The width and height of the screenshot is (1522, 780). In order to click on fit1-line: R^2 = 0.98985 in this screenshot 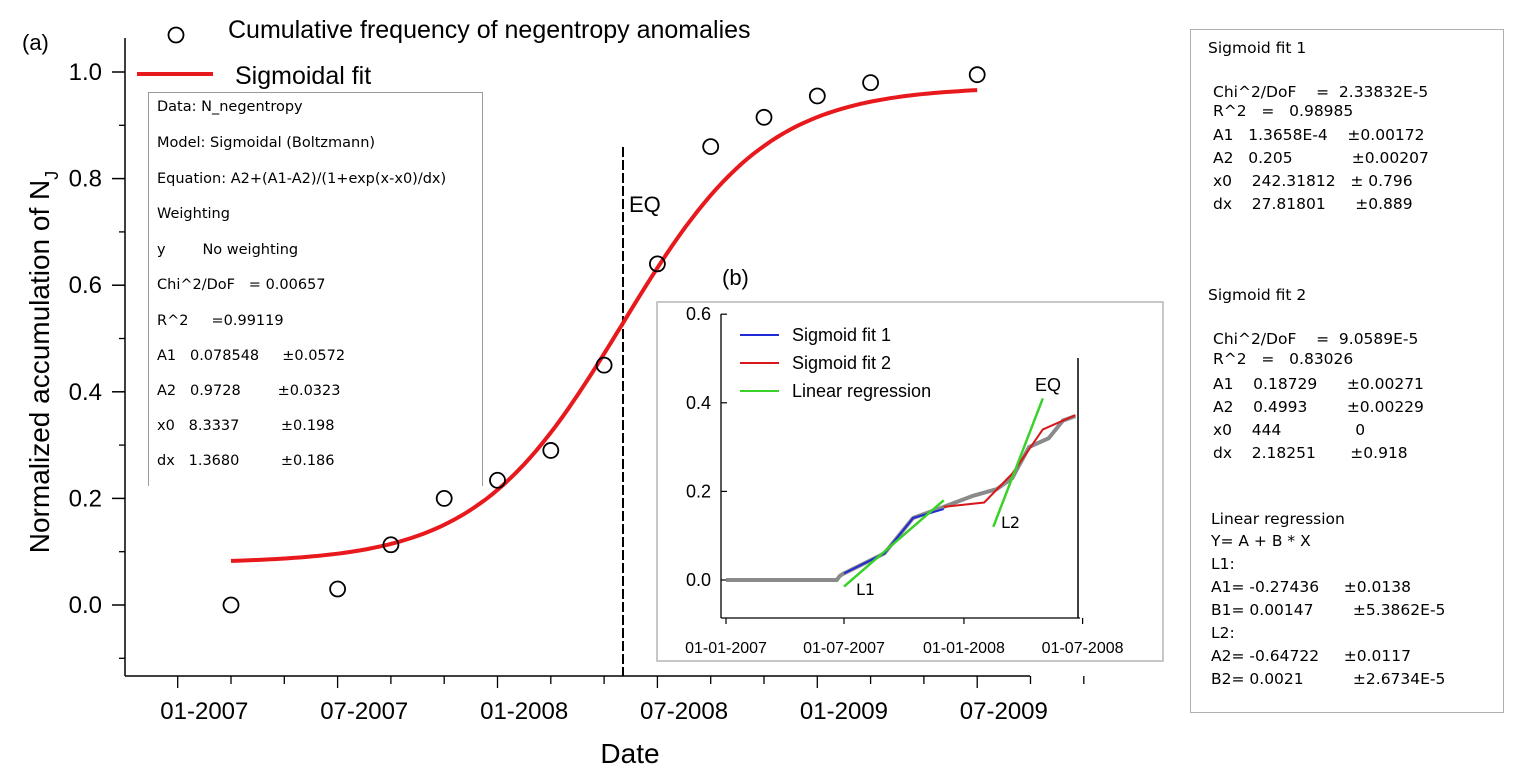, I will do `click(1283, 111)`.